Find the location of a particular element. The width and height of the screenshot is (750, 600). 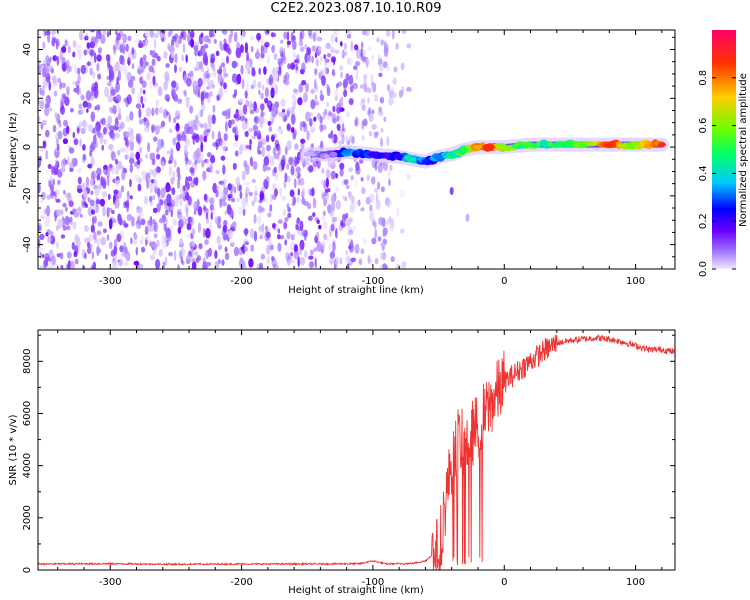

colorbar-gradient is located at coordinates (724, 149).